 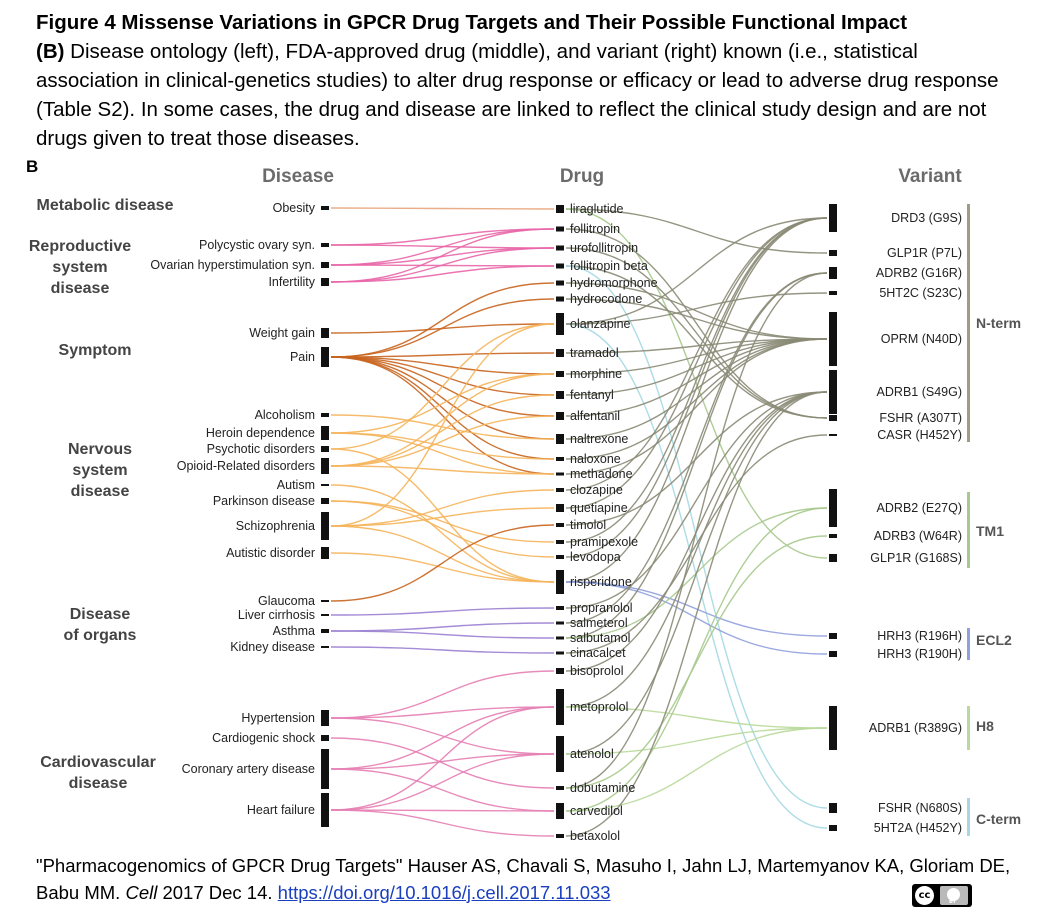 What do you see at coordinates (998, 323) in the screenshot?
I see `region-label-n-term: N-term` at bounding box center [998, 323].